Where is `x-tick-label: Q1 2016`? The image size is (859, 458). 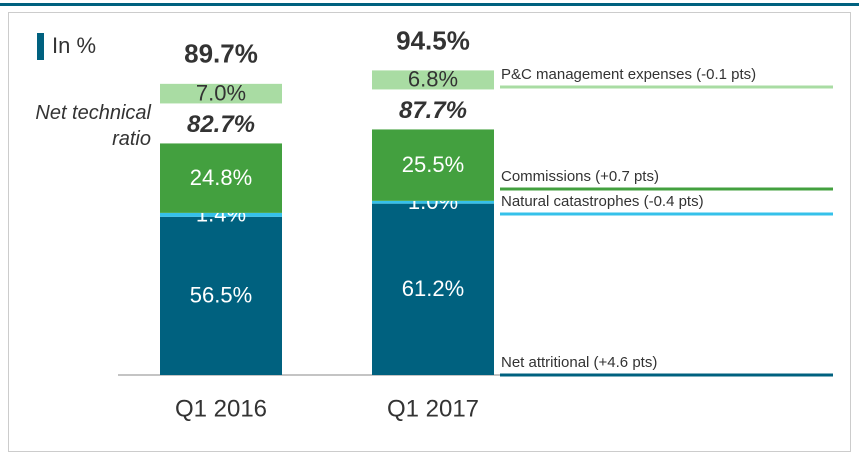 x-tick-label: Q1 2016 is located at coordinates (221, 408).